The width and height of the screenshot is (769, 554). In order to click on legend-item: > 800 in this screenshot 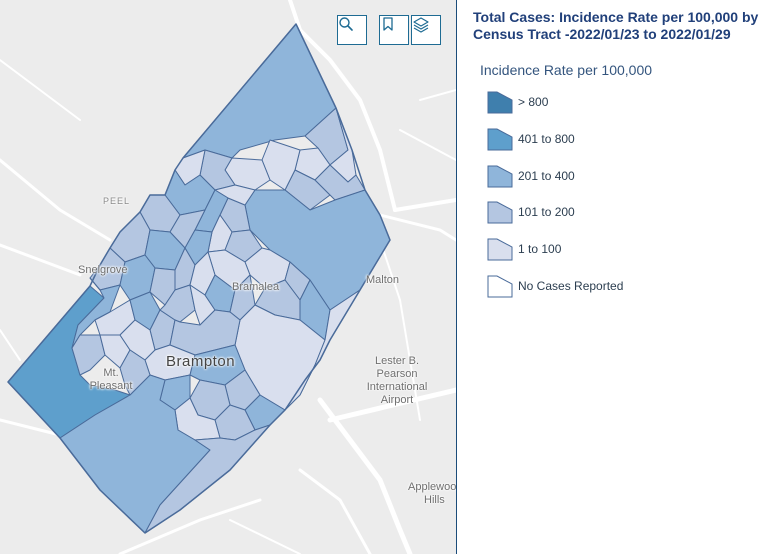, I will do `click(517, 102)`.